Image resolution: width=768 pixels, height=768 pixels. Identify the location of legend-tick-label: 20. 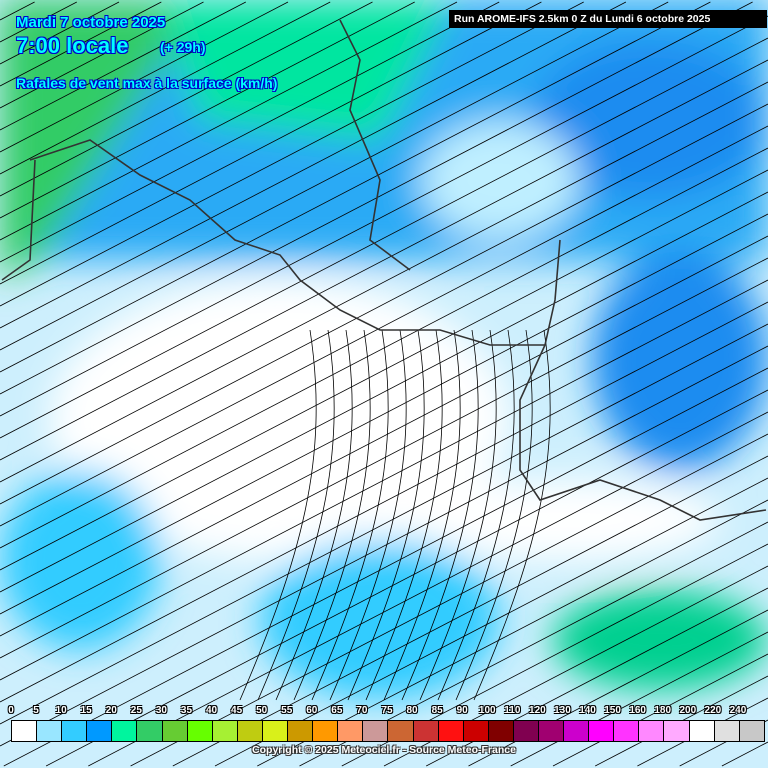
(111, 710).